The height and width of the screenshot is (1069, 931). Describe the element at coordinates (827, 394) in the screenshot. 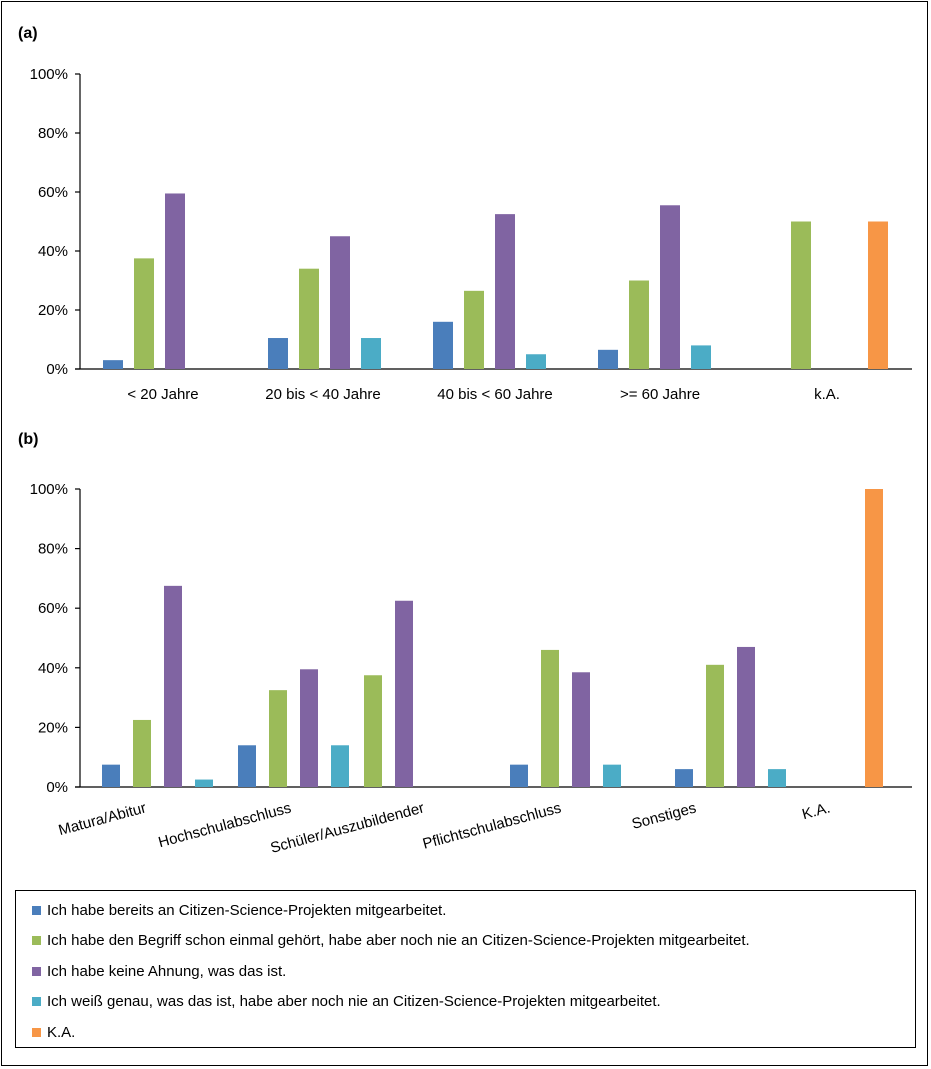

I see `x-tick-label: k.A.` at that location.